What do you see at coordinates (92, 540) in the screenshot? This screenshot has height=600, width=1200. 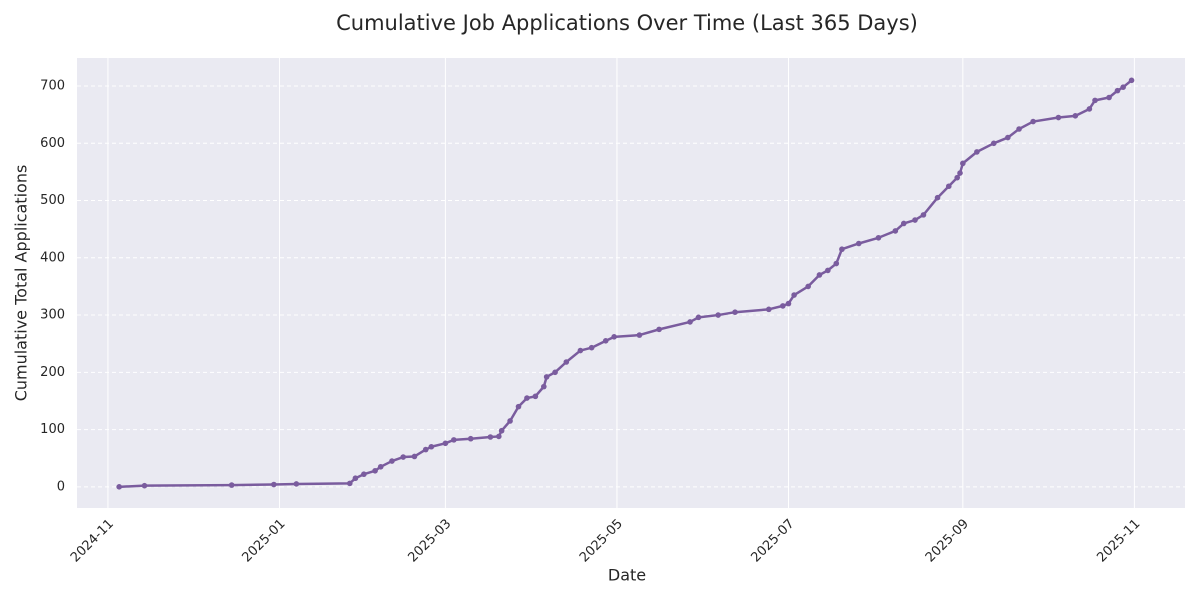 I see `x-tick-label: 2024-11` at bounding box center [92, 540].